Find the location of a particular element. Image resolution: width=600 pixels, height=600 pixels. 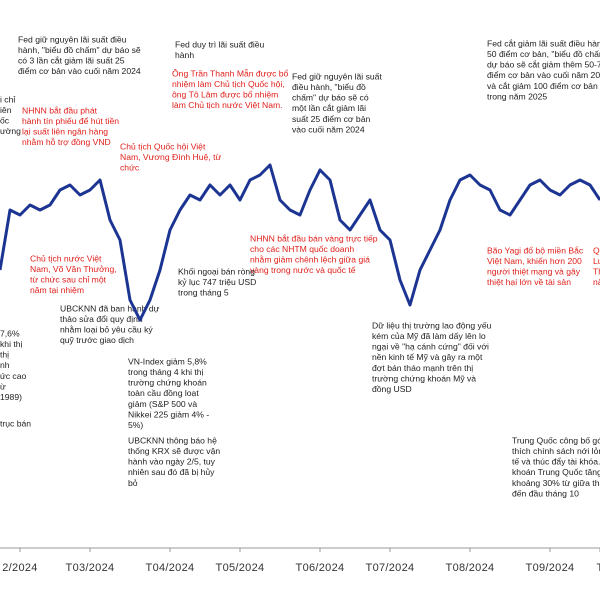

x-tick-label: T05/2024 is located at coordinates (240, 568).